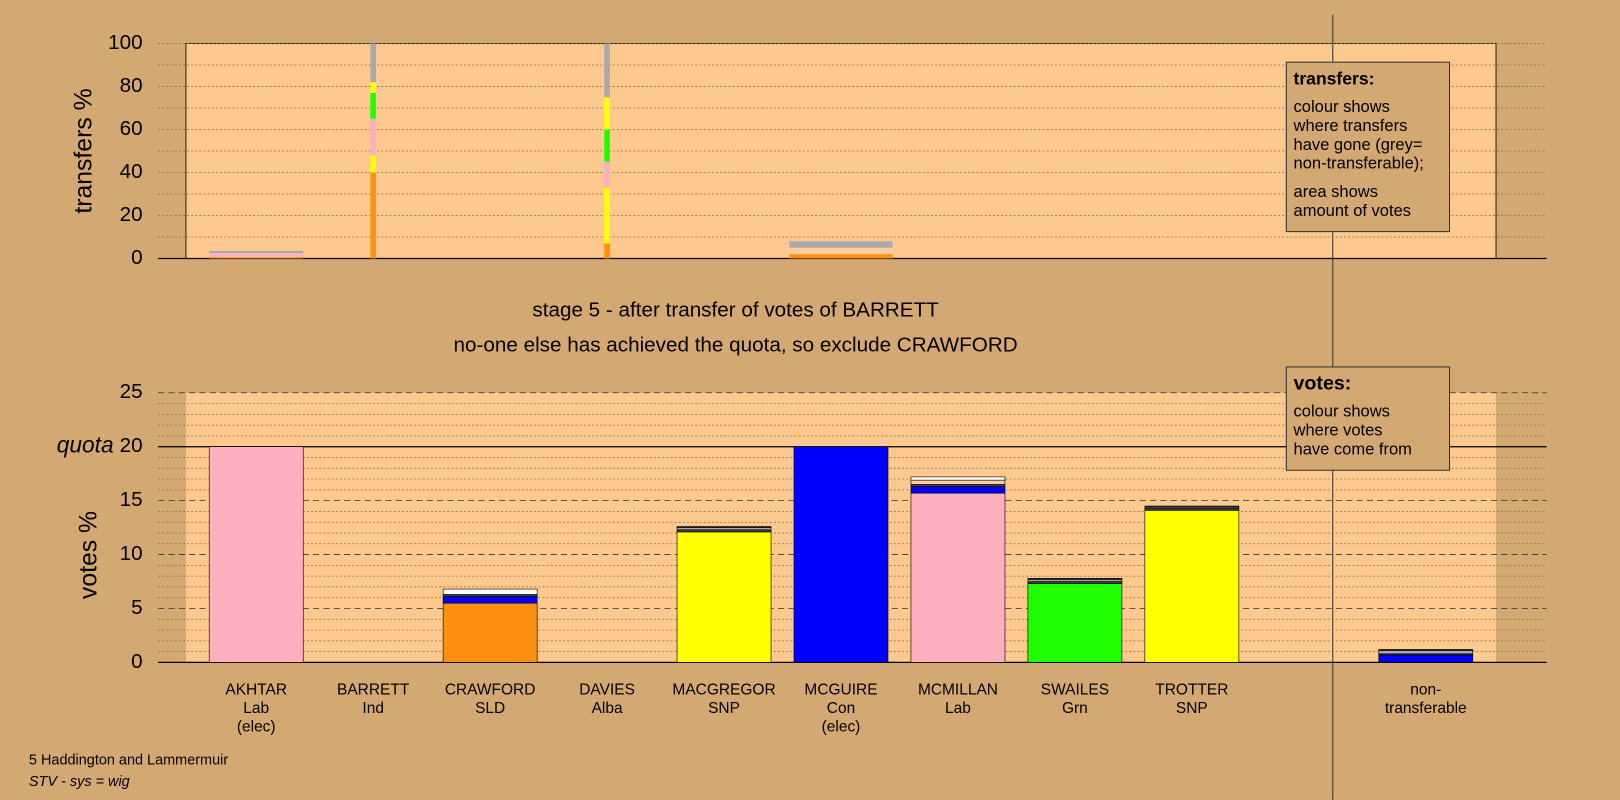  What do you see at coordinates (131, 391) in the screenshot?
I see `y-tick-label: 25` at bounding box center [131, 391].